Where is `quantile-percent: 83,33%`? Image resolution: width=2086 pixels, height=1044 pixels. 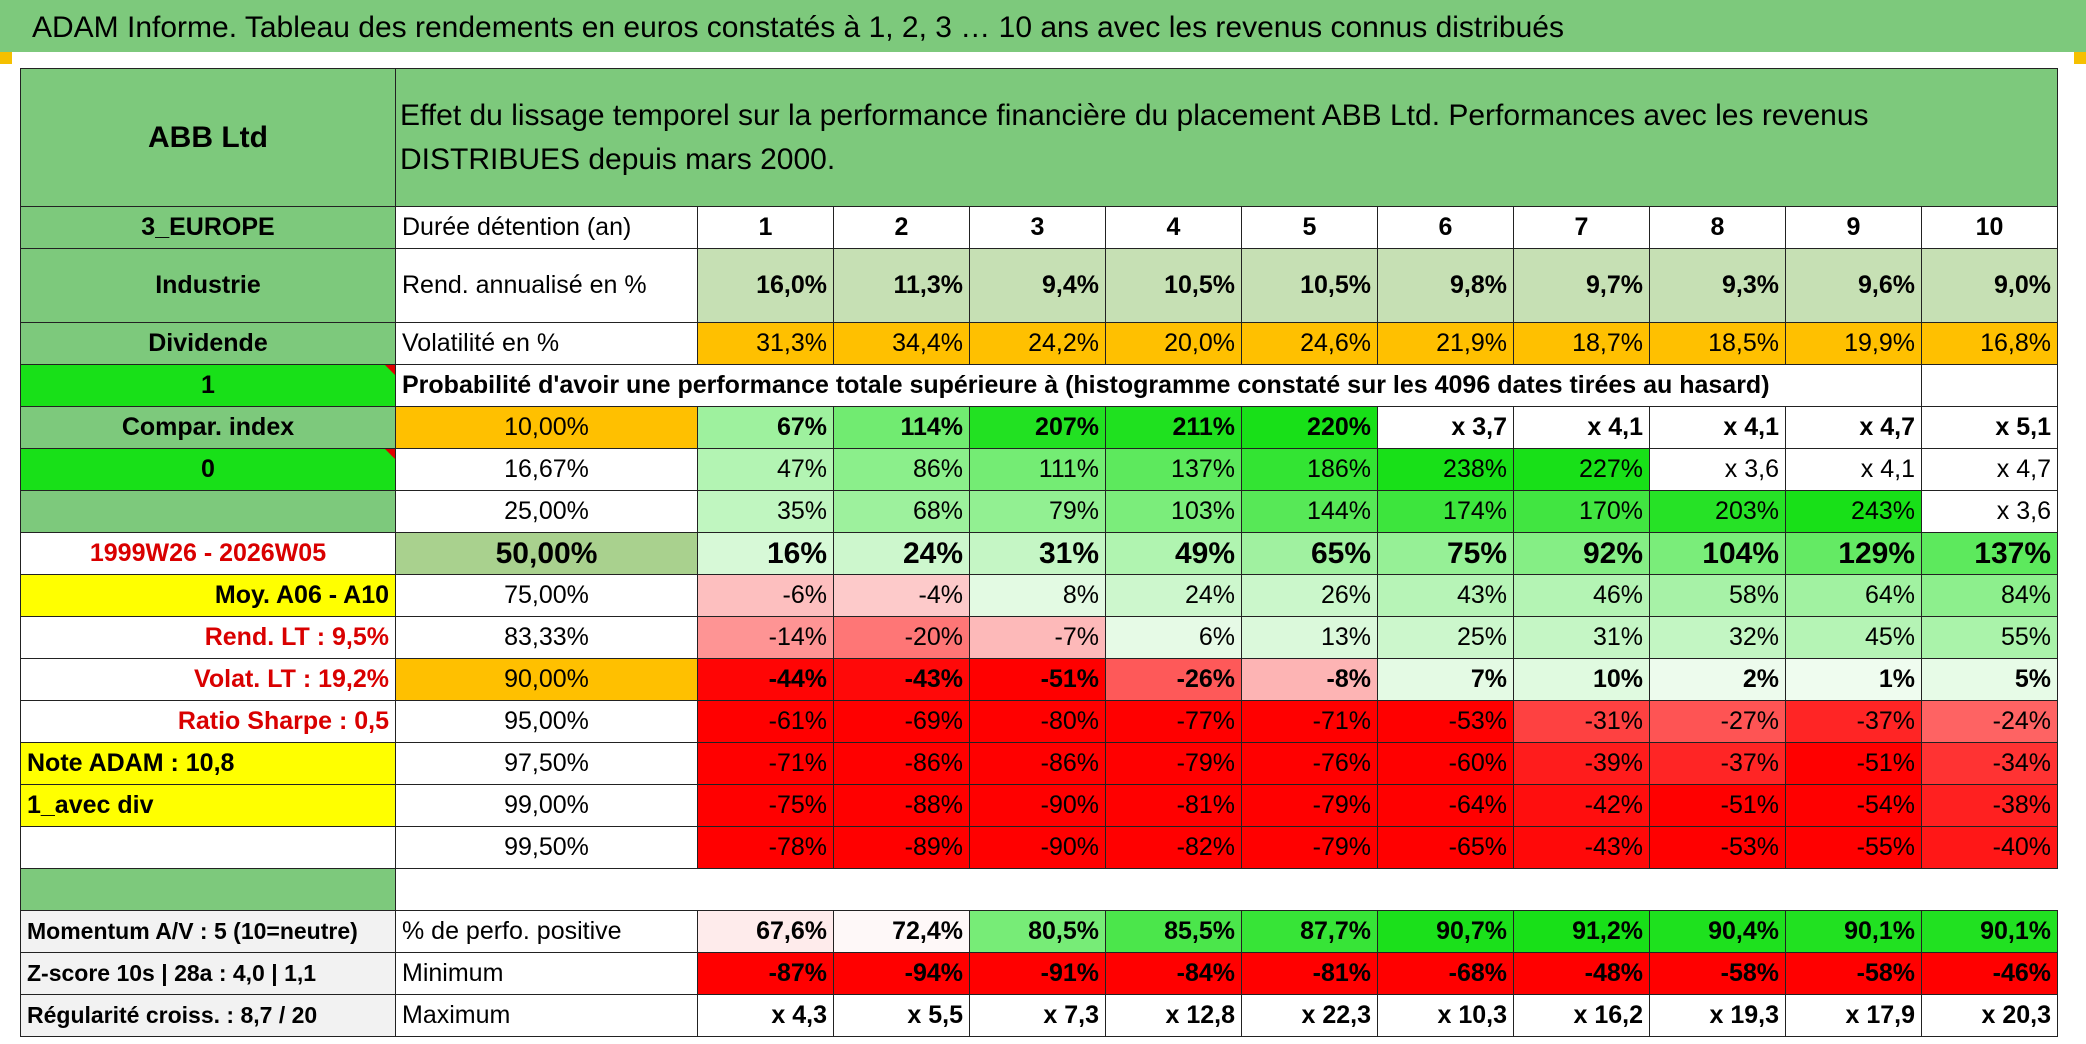
quantile-percent: 83,33% is located at coordinates (546, 637).